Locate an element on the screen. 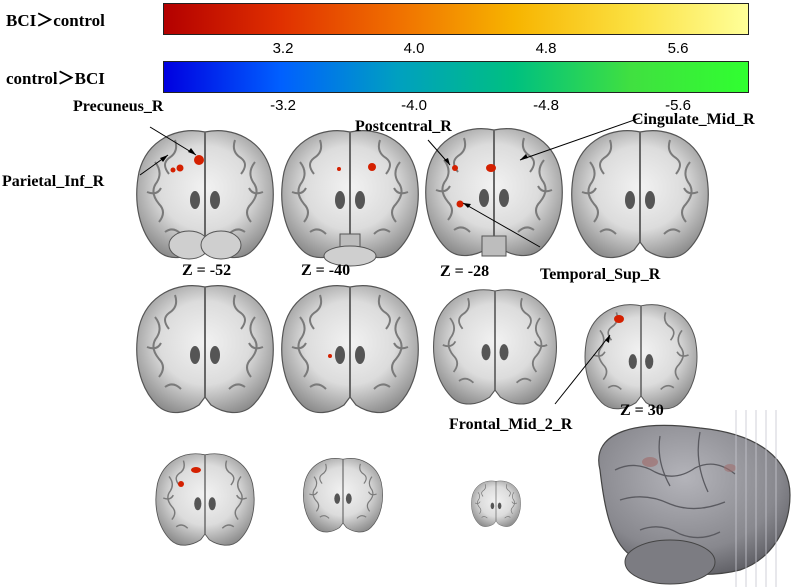 This screenshot has height=587, width=796. colorbar-negative-tick: -3.2 is located at coordinates (283, 105).